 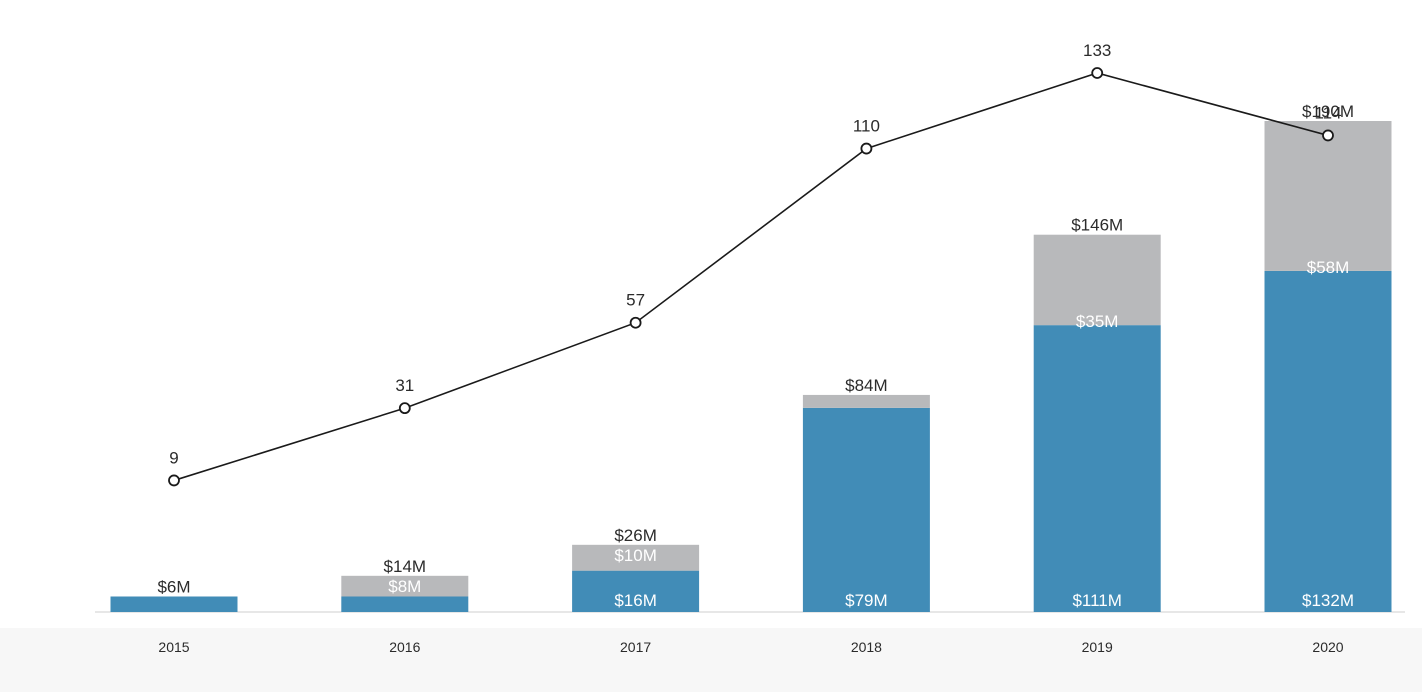 What do you see at coordinates (404, 647) in the screenshot?
I see `x-tick-label-2016: 2016` at bounding box center [404, 647].